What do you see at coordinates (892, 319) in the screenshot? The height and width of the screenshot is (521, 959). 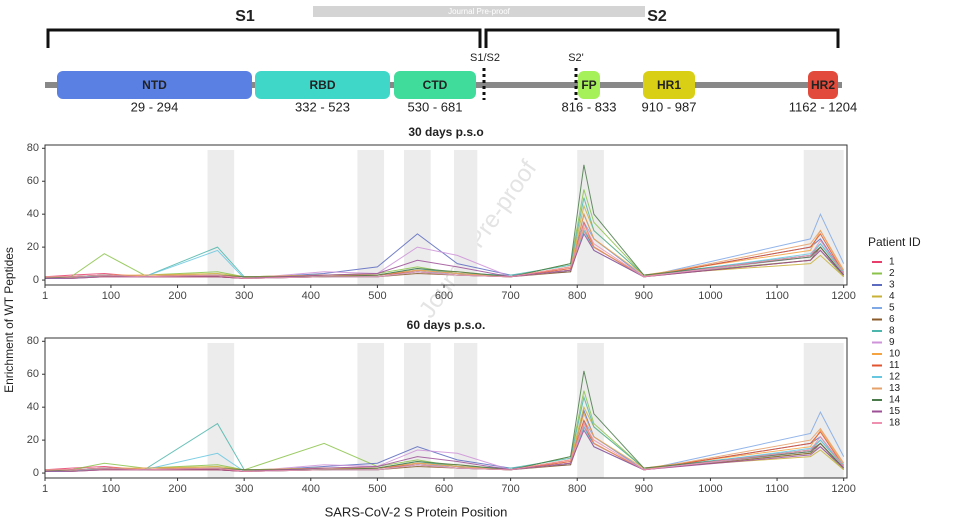 I see `legend-label: 6` at bounding box center [892, 319].